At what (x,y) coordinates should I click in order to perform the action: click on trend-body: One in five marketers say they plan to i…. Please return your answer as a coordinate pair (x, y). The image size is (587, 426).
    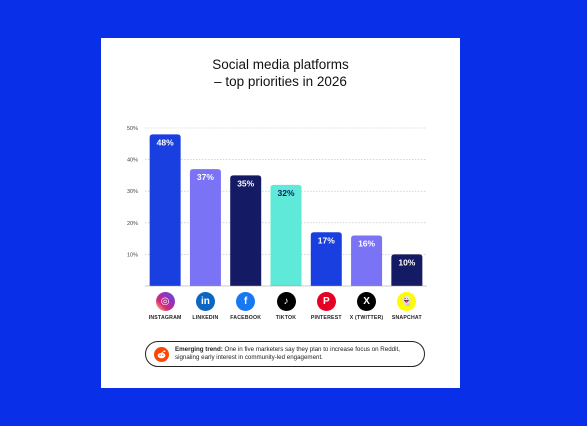
    Looking at the image, I should click on (287, 353).